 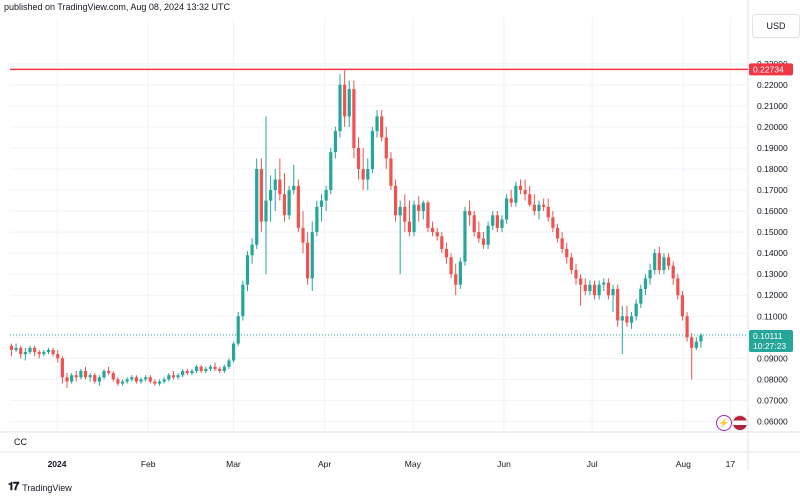 I want to click on us-flag-icon, so click(x=740, y=423).